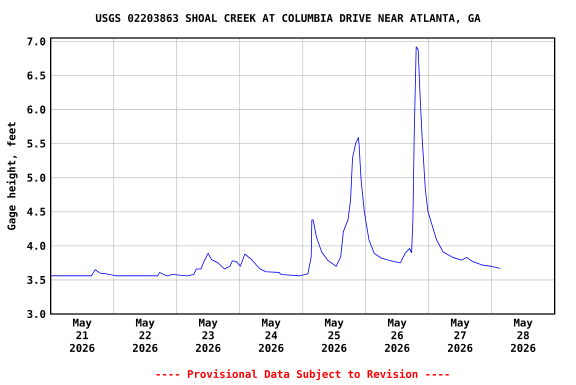  I want to click on y-tick-label: 6.5, so click(36, 76).